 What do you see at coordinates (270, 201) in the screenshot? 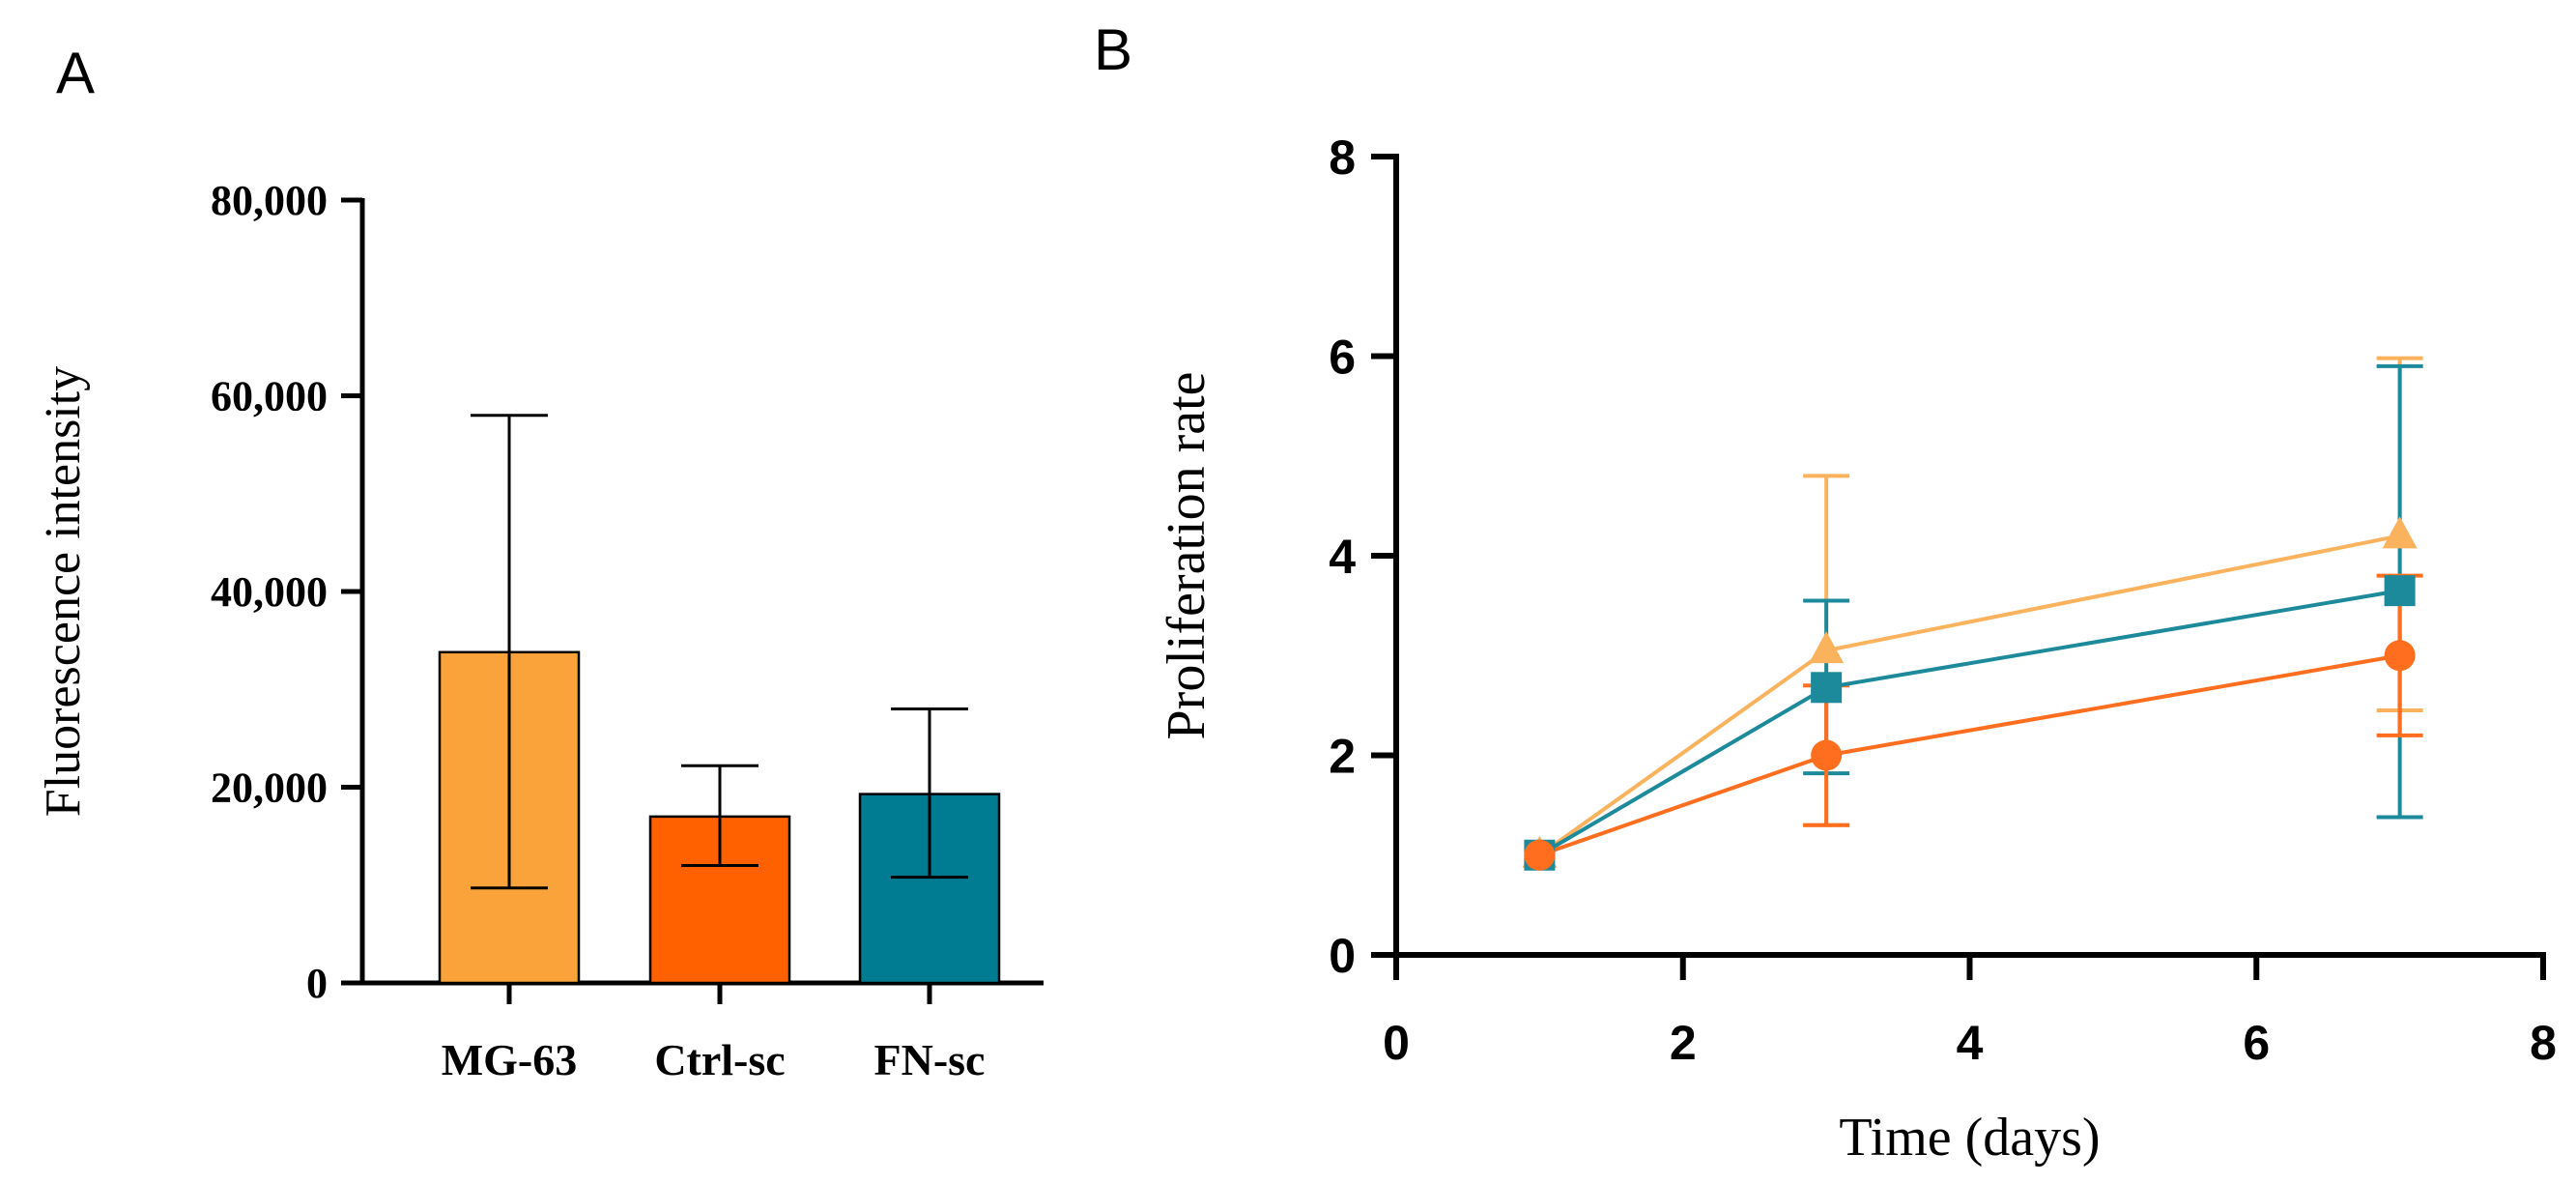
I see `y-tick-label: 80,000` at bounding box center [270, 201].